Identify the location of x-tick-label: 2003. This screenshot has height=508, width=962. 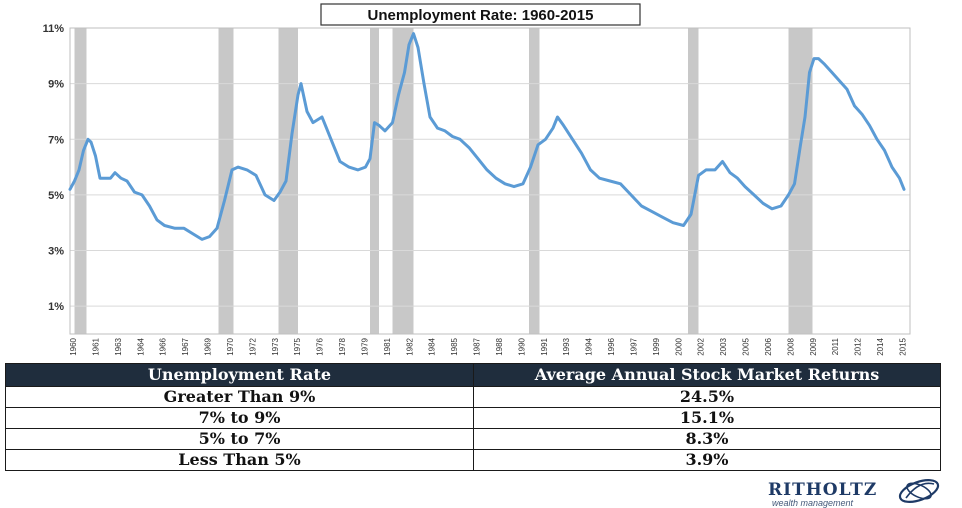
(723, 346).